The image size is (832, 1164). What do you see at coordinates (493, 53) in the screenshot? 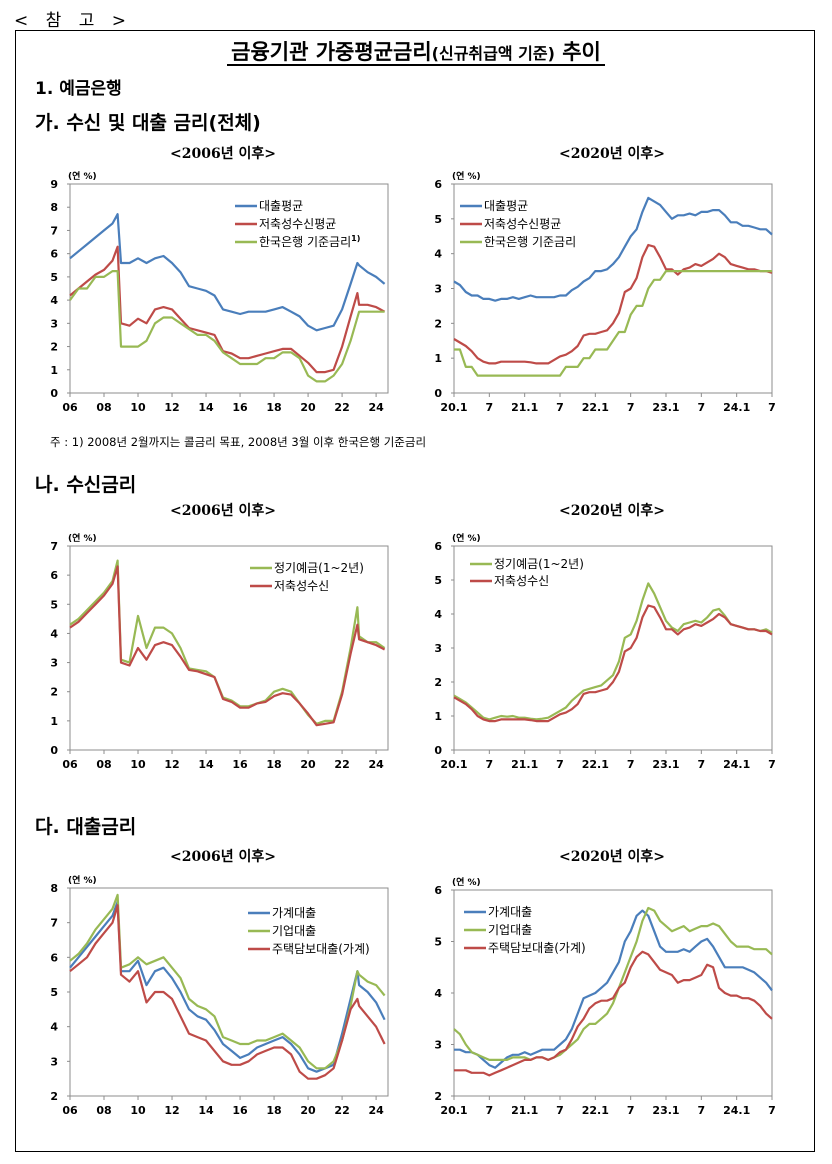
I see `title-paren: (신규취급액 기준)` at bounding box center [493, 53].